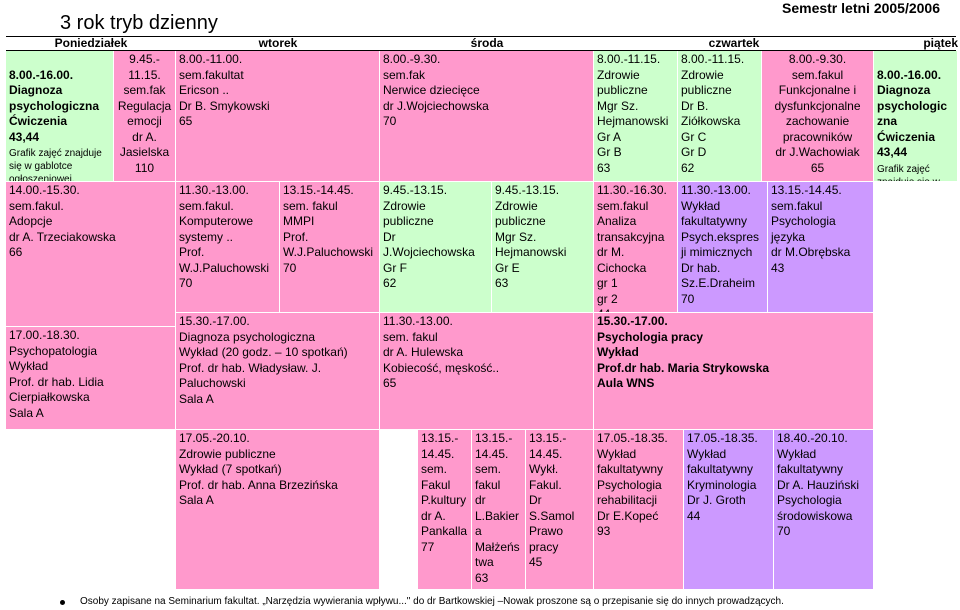 Image resolution: width=960 pixels, height=610 pixels. What do you see at coordinates (278, 43) in the screenshot?
I see `day-header-tuesday: wtorek` at bounding box center [278, 43].